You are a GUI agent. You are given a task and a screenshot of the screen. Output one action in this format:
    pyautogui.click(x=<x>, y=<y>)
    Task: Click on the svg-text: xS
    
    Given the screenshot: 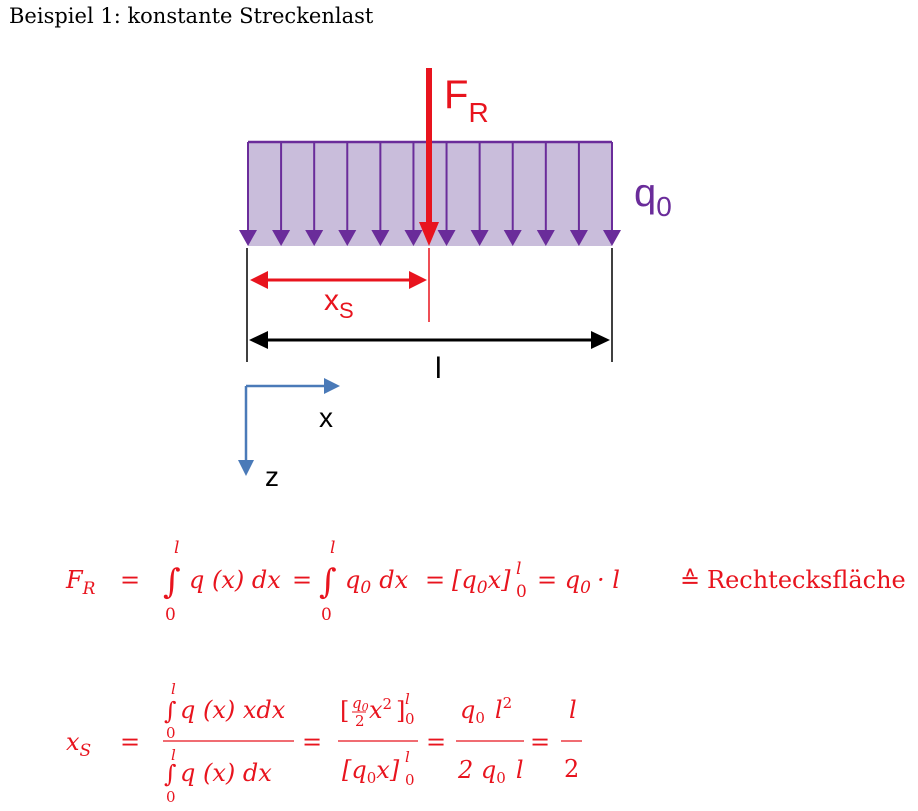 What is the action you would take?
    pyautogui.click(x=78, y=744)
    